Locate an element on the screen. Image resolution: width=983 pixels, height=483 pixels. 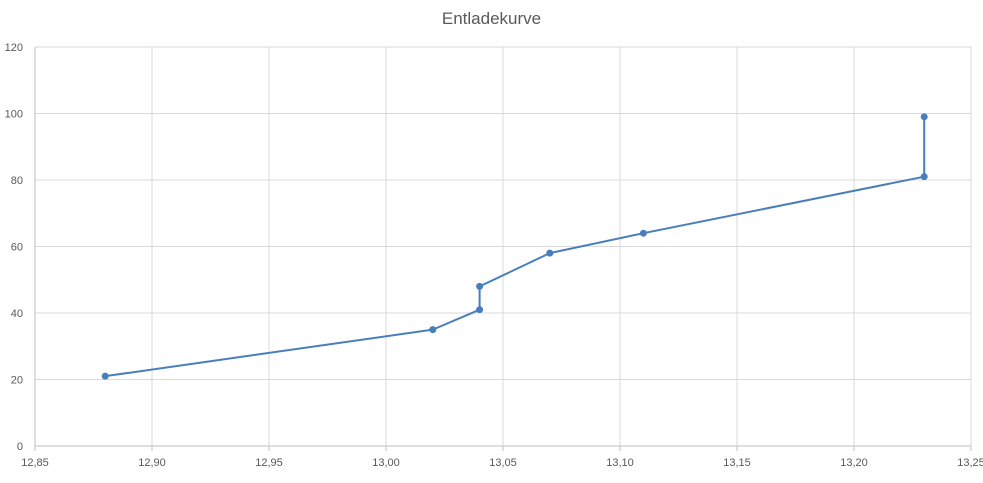
x-tick-label: 13,15 is located at coordinates (737, 463).